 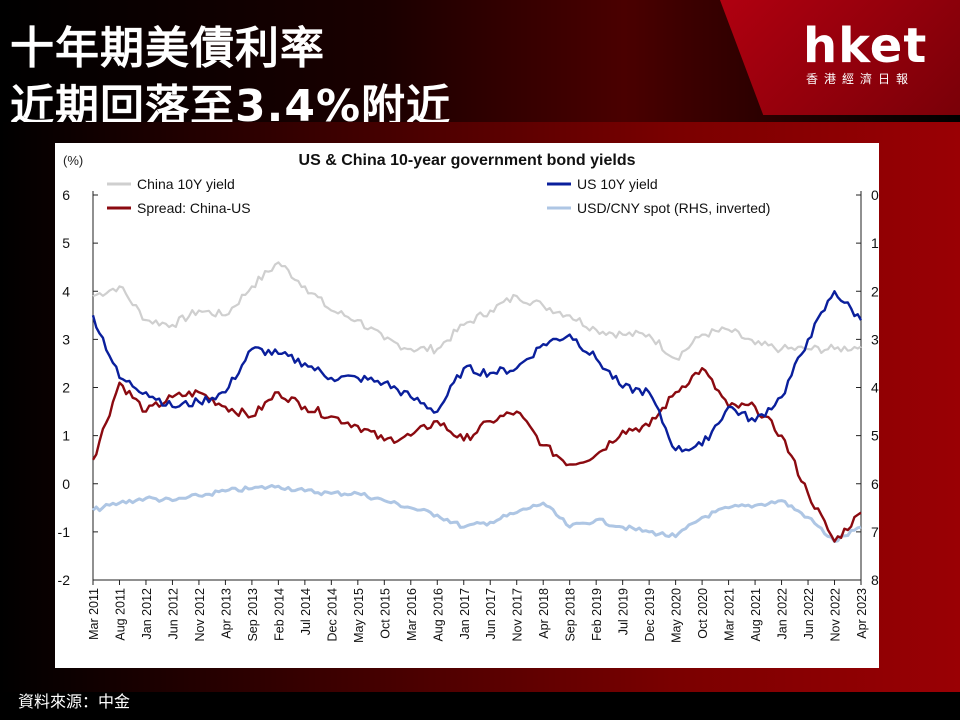 I want to click on x-tick-label: Jun 2017, so click(x=491, y=613).